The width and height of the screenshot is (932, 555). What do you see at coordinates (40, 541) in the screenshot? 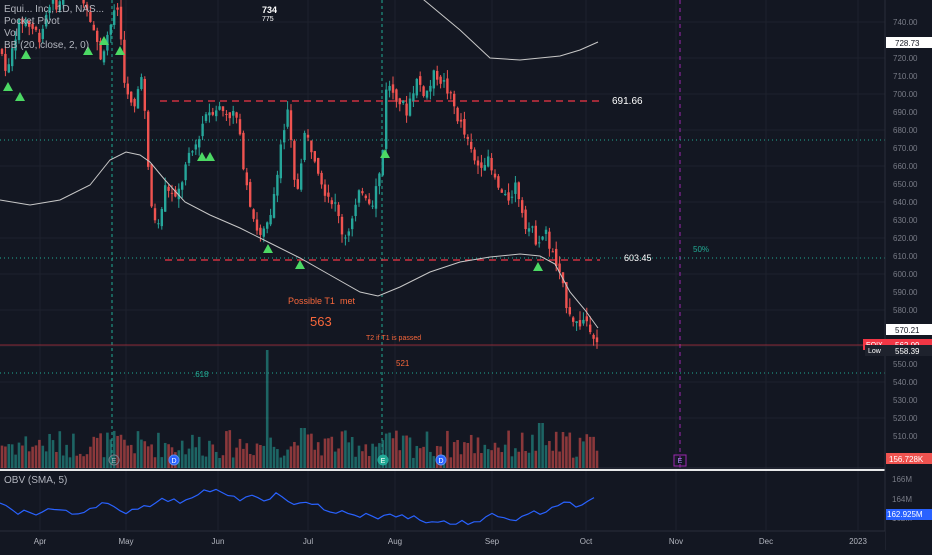
I see `time-label: Apr` at bounding box center [40, 541].